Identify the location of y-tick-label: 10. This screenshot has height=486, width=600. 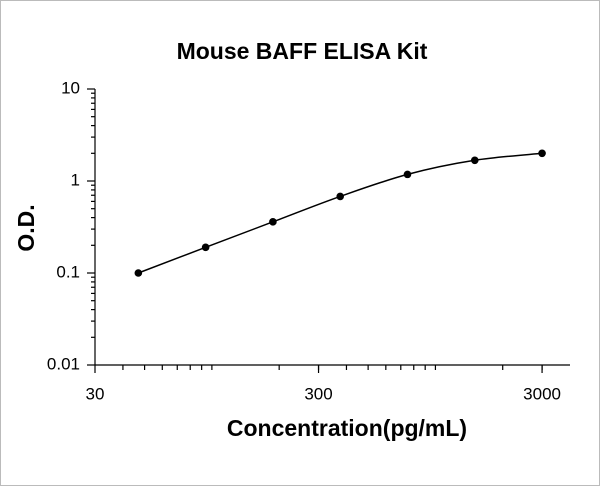
(70, 87).